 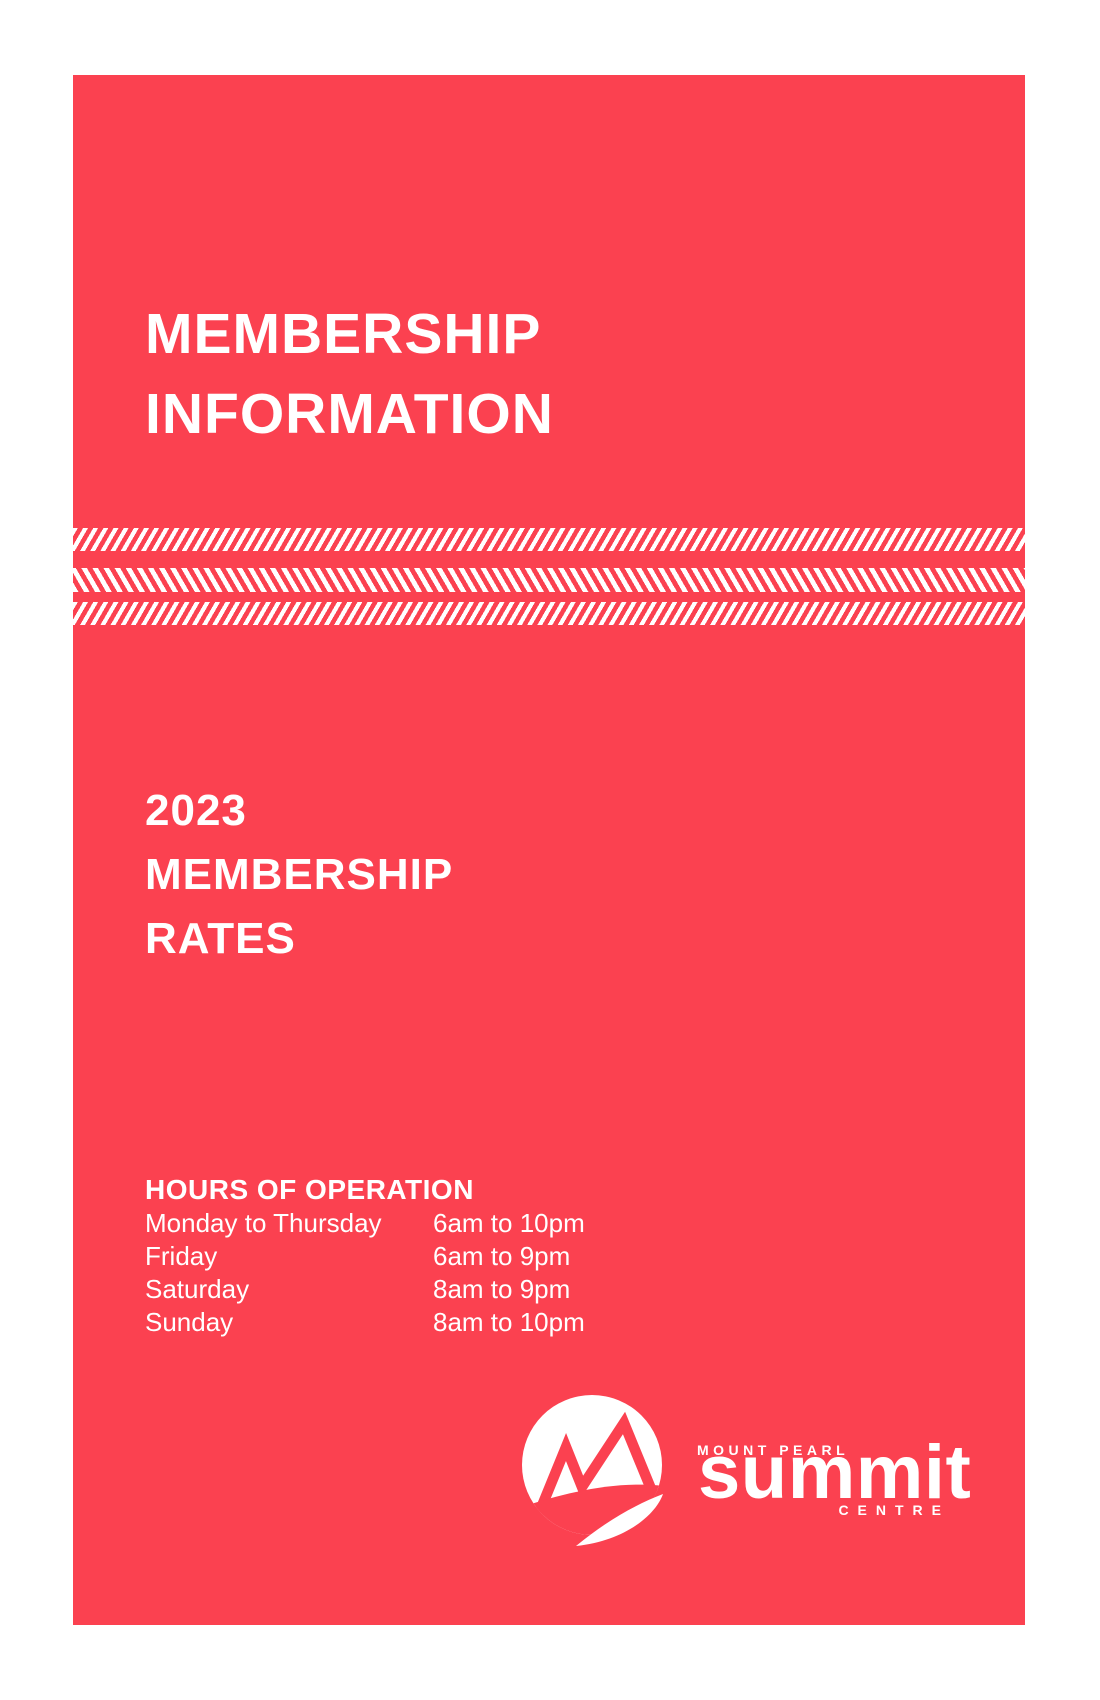 I want to click on rates-title: 2023 MEMBERSHIP RATES, so click(x=299, y=875).